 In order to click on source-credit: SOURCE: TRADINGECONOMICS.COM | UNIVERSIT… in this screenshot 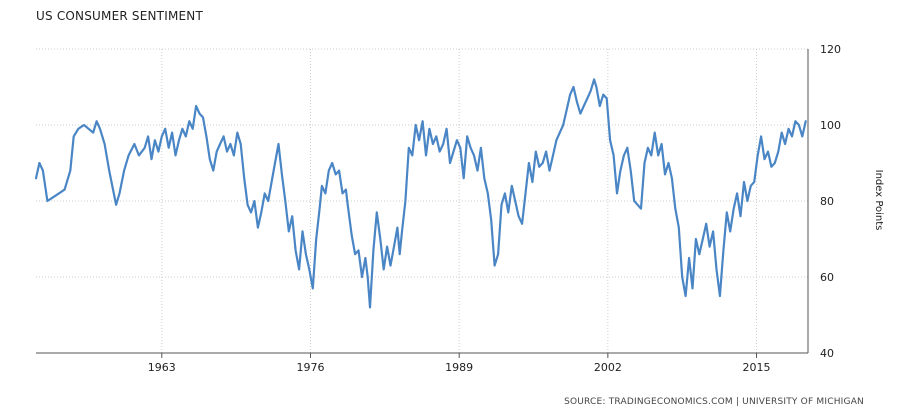, I will do `click(714, 402)`.